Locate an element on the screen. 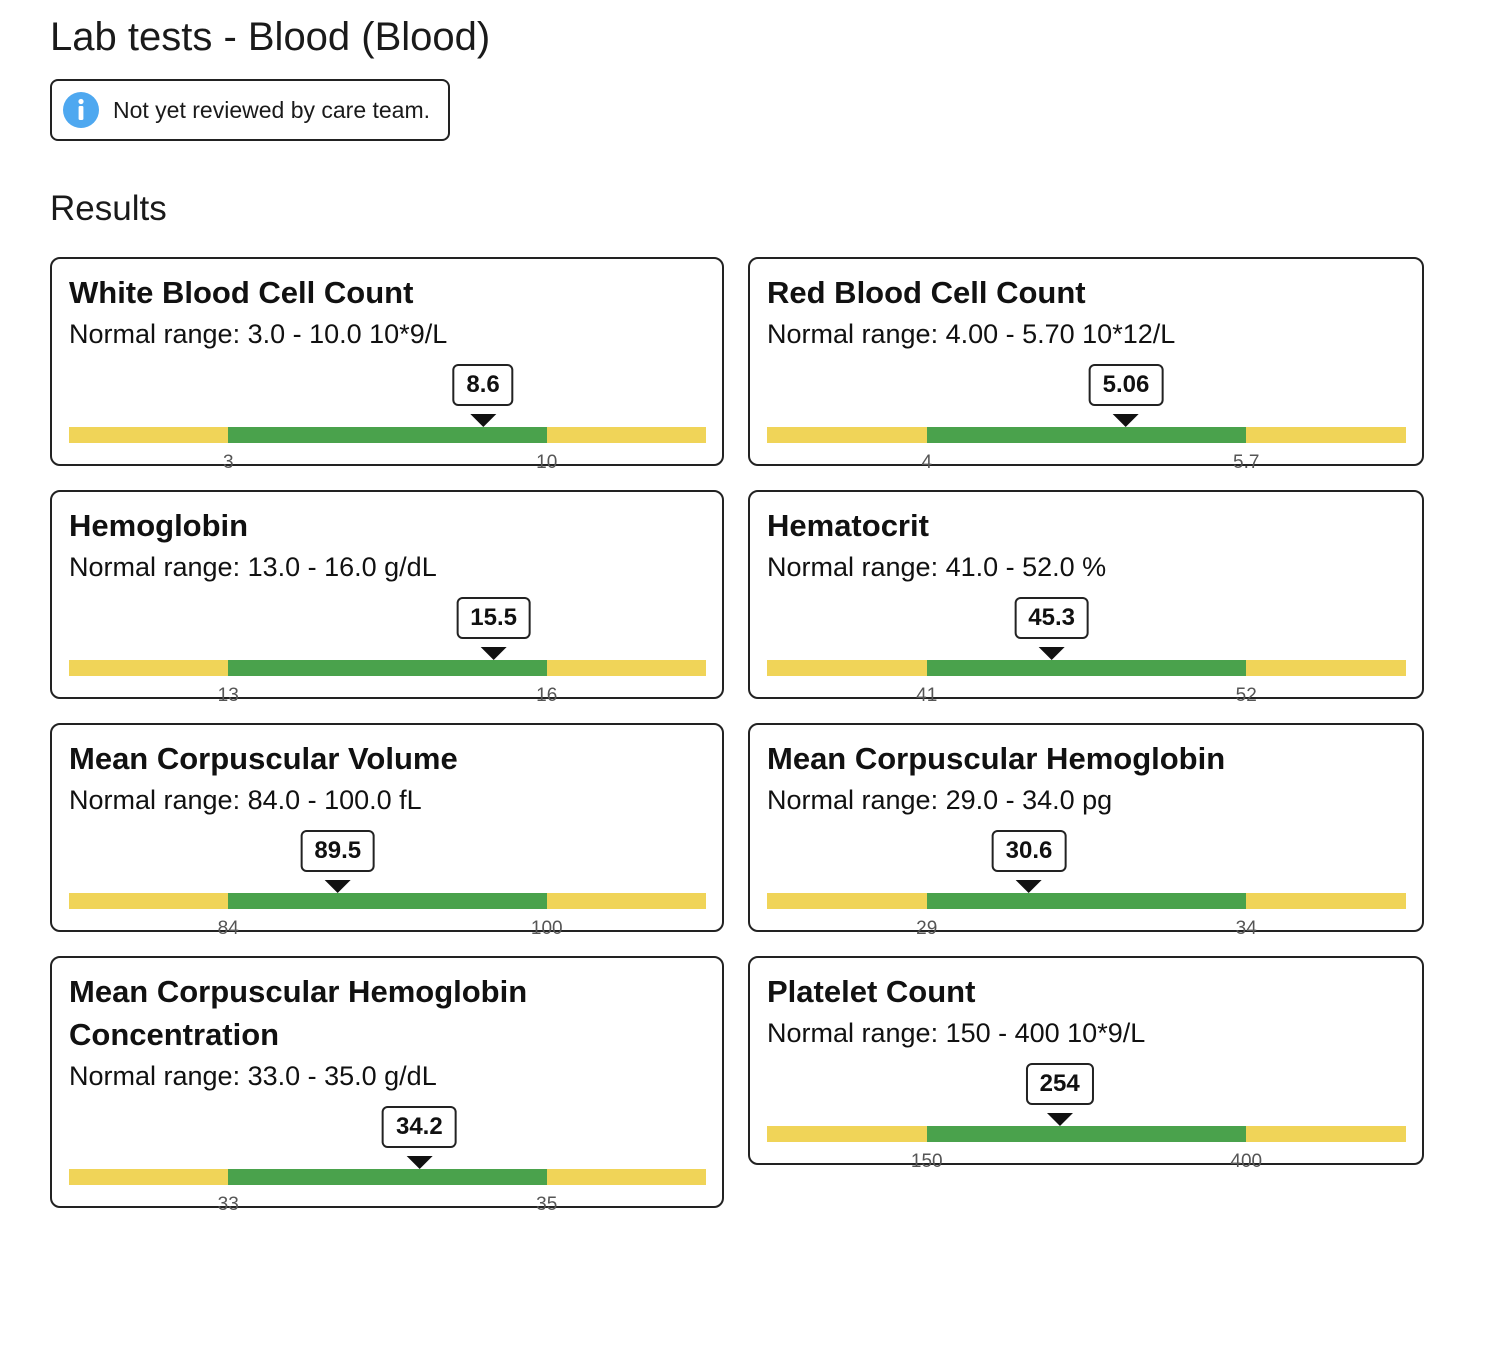 The width and height of the screenshot is (1490, 1366). range-high-tick: 400 is located at coordinates (1246, 1161).